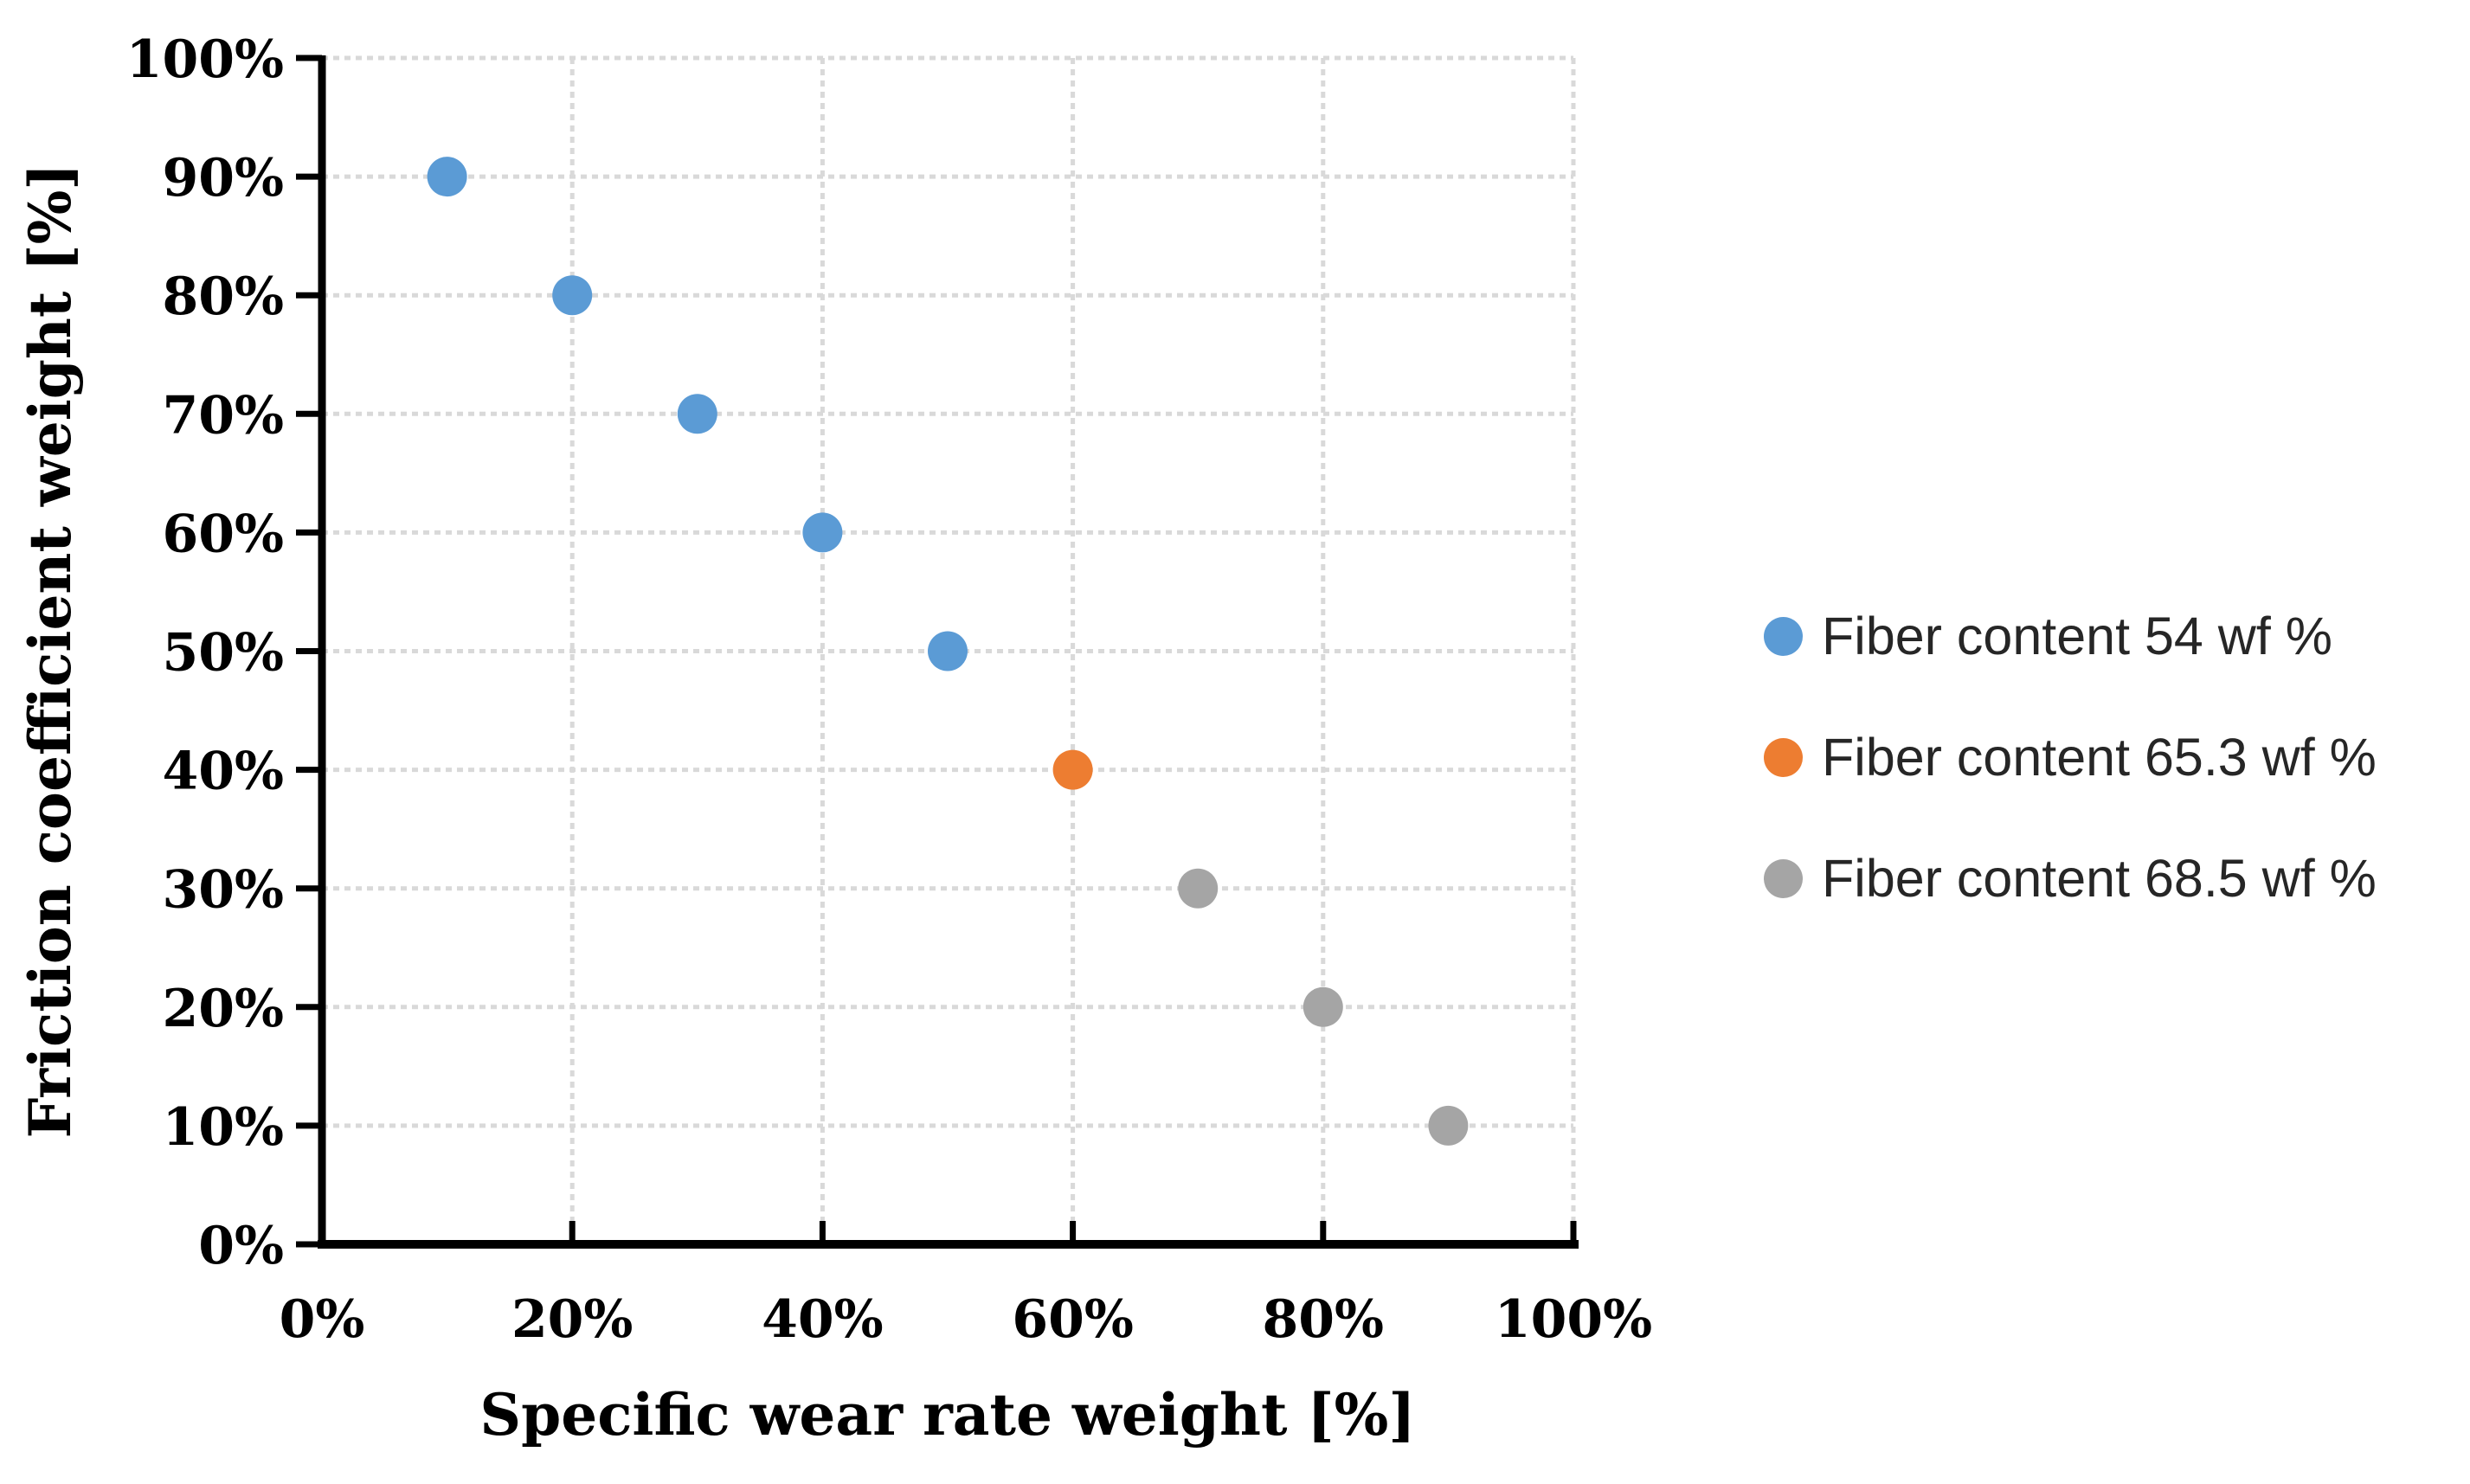 Image resolution: width=2470 pixels, height=1484 pixels. Describe the element at coordinates (948, 1415) in the screenshot. I see `x-axis-title: Specific wear rate weight [%]` at that location.